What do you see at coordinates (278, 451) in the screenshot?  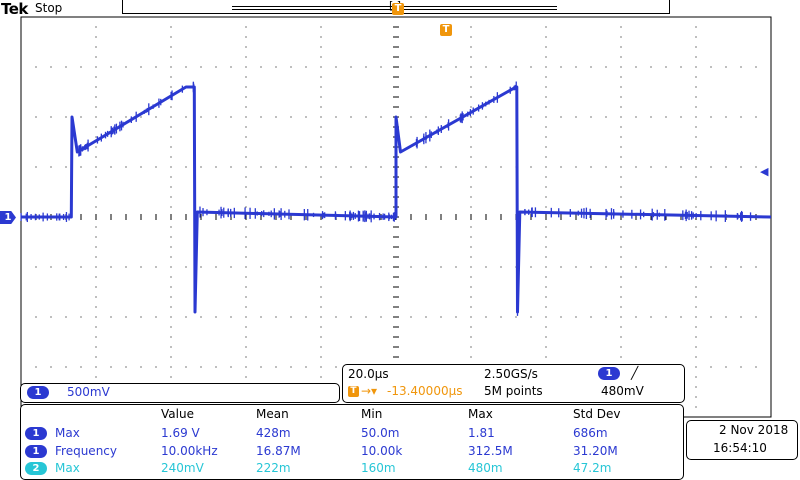 I see `row-mean: 16.87M` at bounding box center [278, 451].